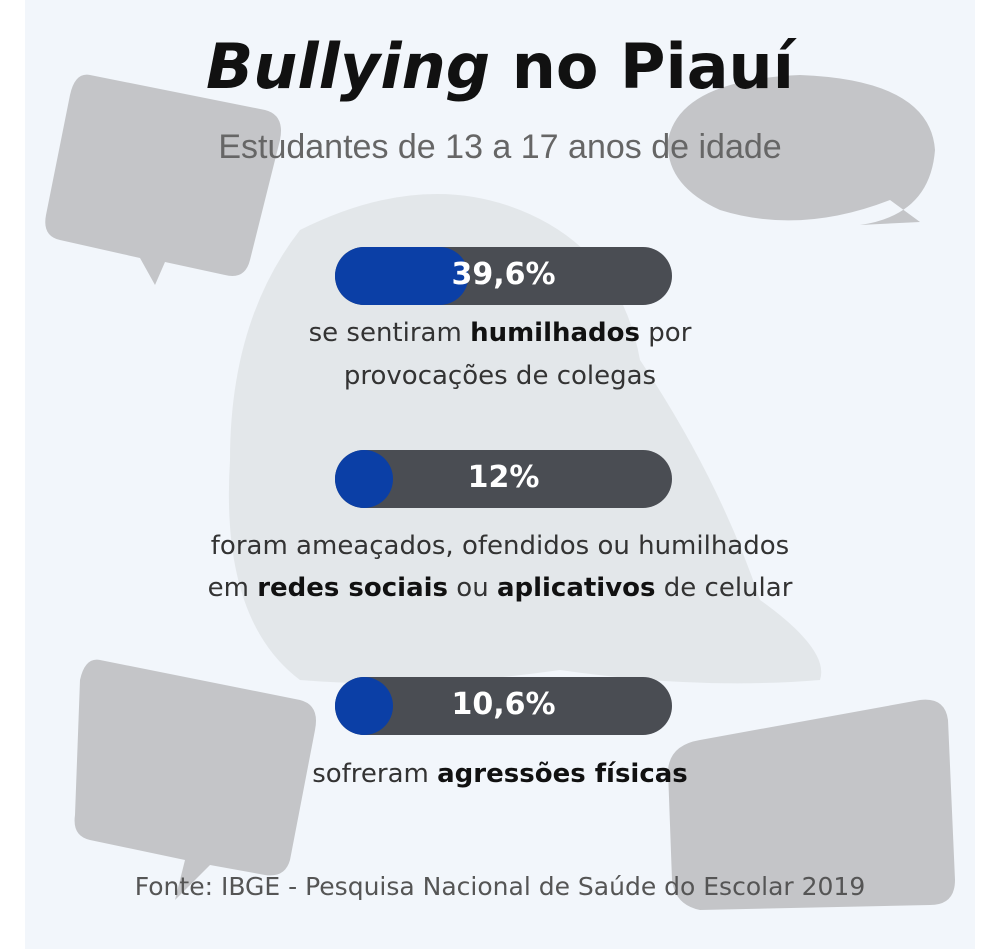  I want to click on description-part: de celular, so click(724, 588).